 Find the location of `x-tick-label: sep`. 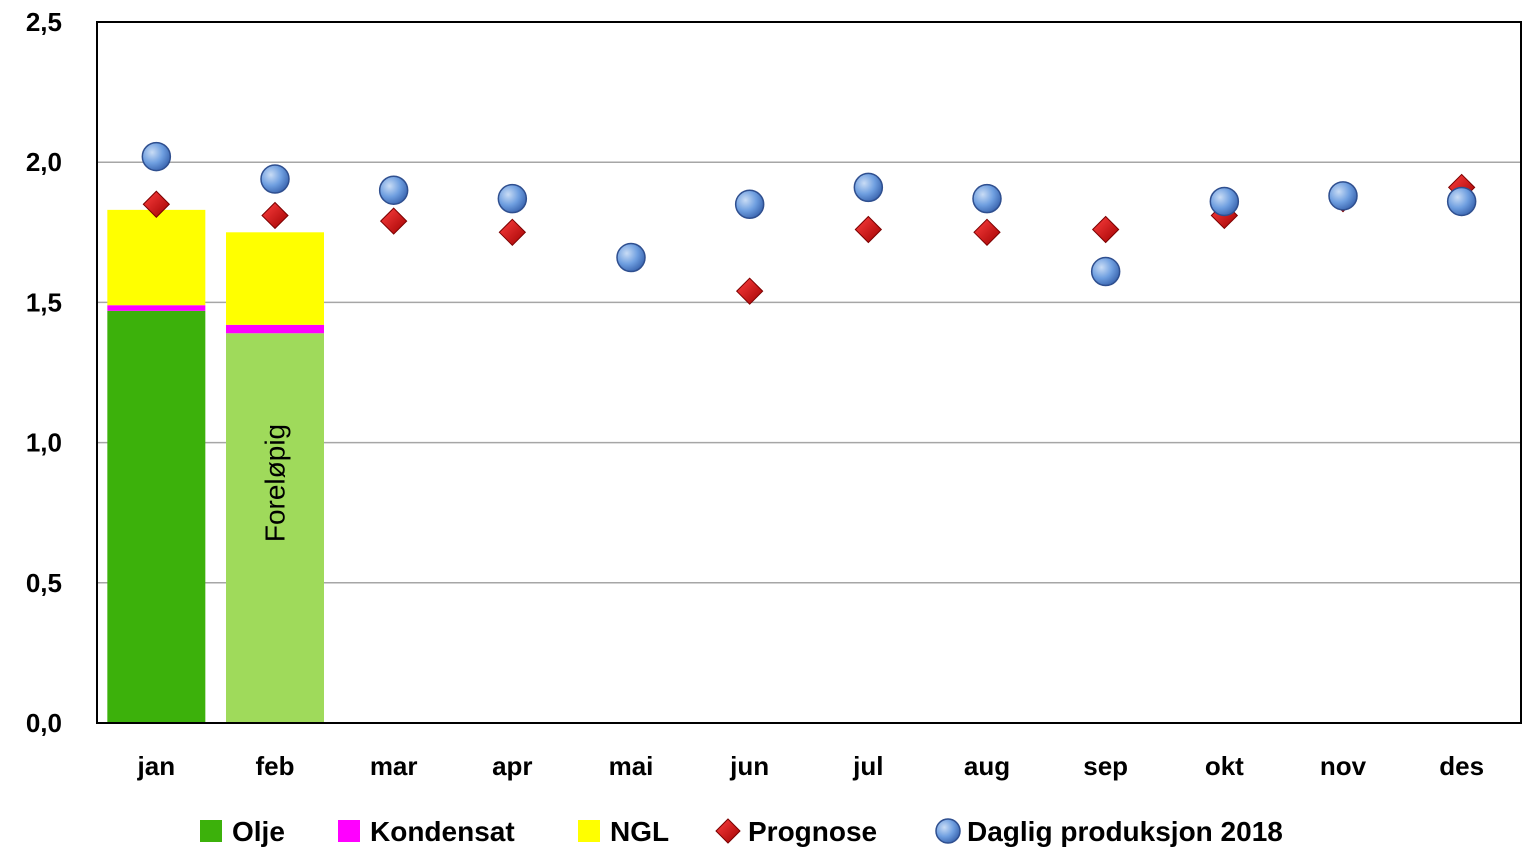

x-tick-label: sep is located at coordinates (1105, 766).